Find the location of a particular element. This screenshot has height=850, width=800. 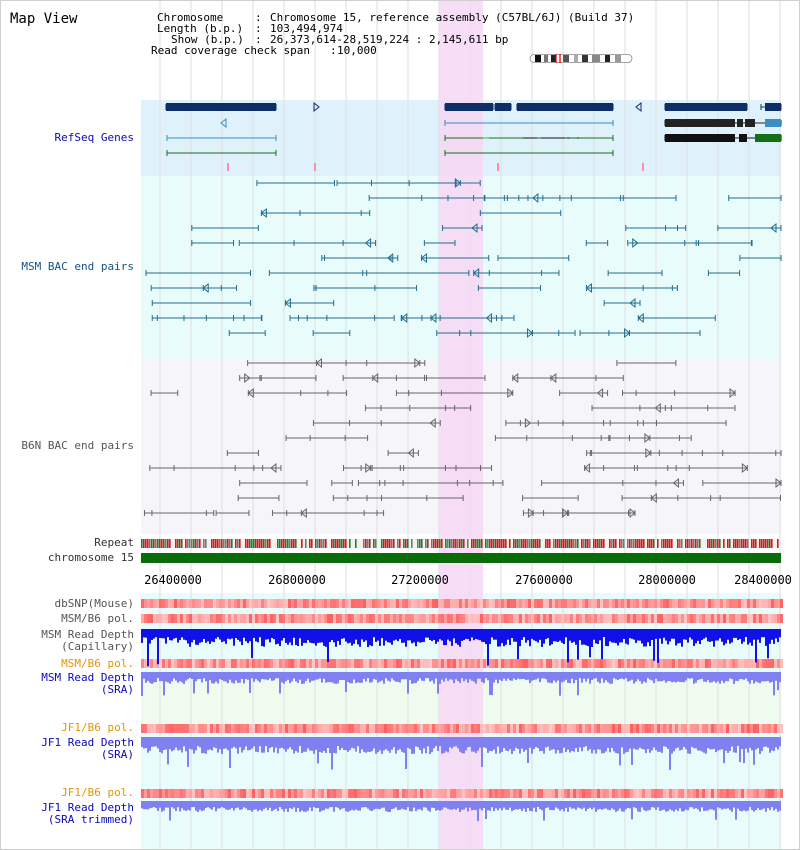

track-label-msm-pol-1: MSM/B6 pol. is located at coordinates (97, 618).